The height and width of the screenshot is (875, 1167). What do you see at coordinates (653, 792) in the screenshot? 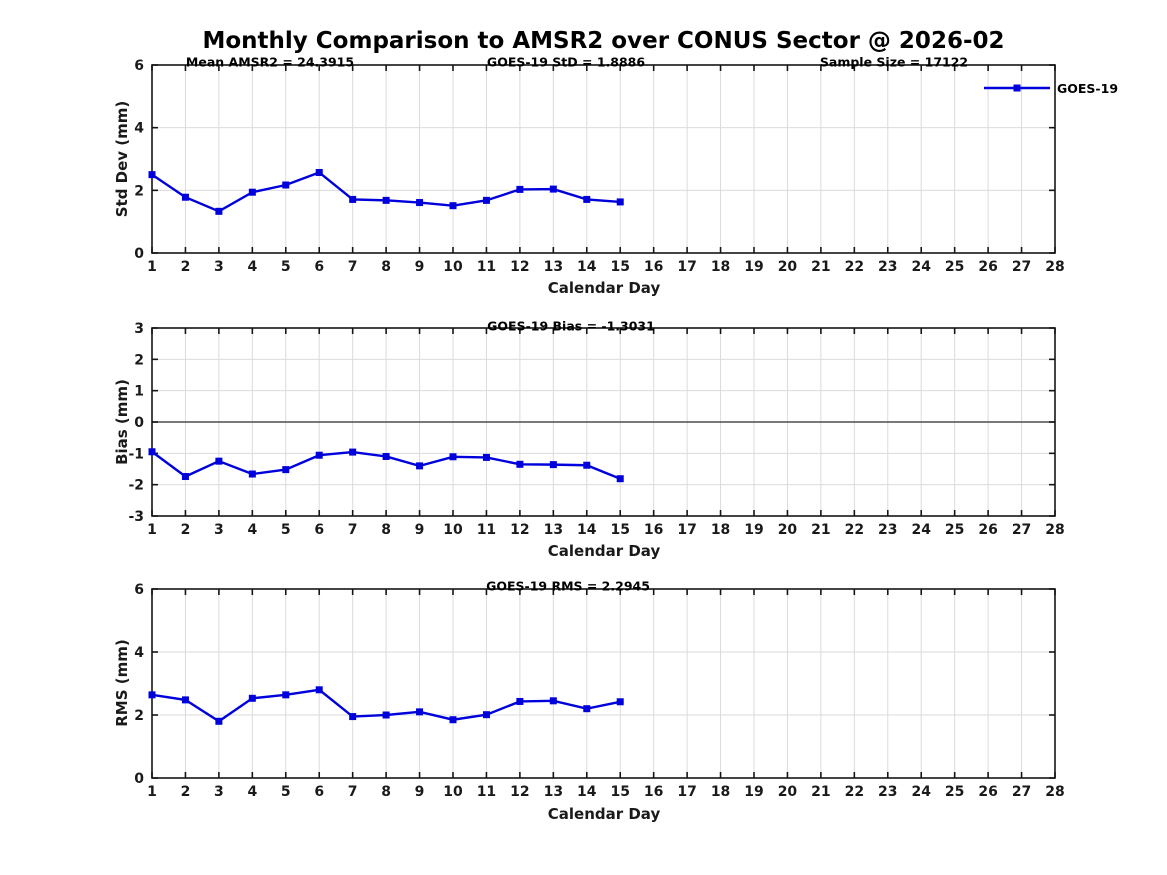
I see `x-tick-label: 16` at bounding box center [653, 792].